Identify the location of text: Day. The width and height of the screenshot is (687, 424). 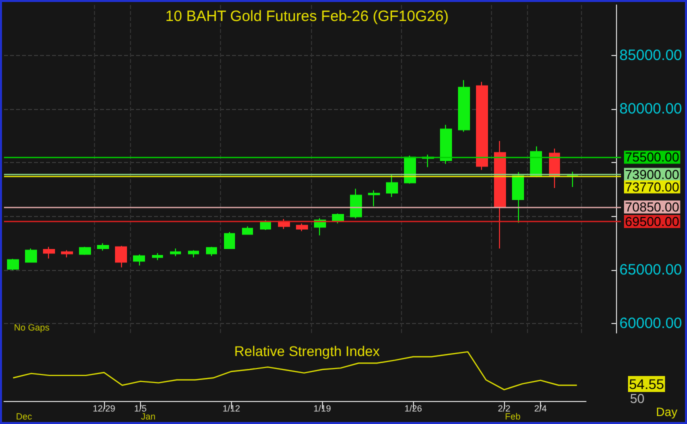
(667, 412).